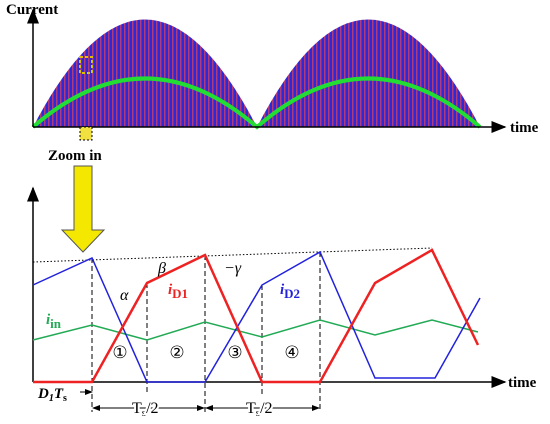  I want to click on gamma-label: −γ, so click(233, 268).